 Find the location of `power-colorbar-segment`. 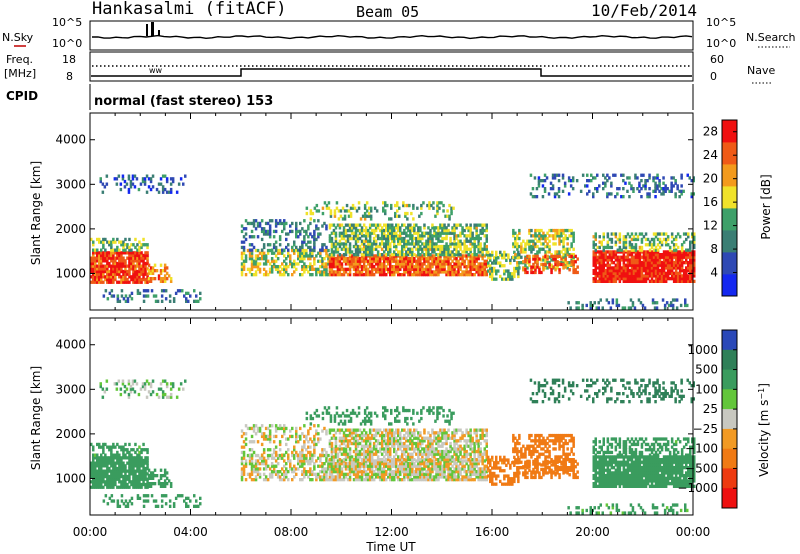

power-colorbar-segment is located at coordinates (729, 285).